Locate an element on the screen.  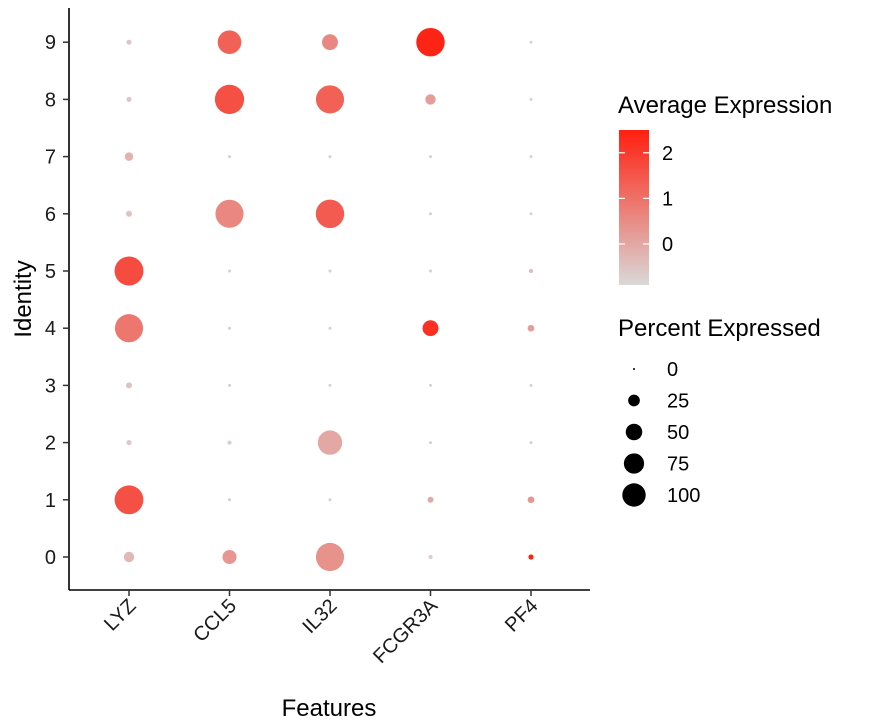
y-axis-title: Identity is located at coordinates (23, 298).